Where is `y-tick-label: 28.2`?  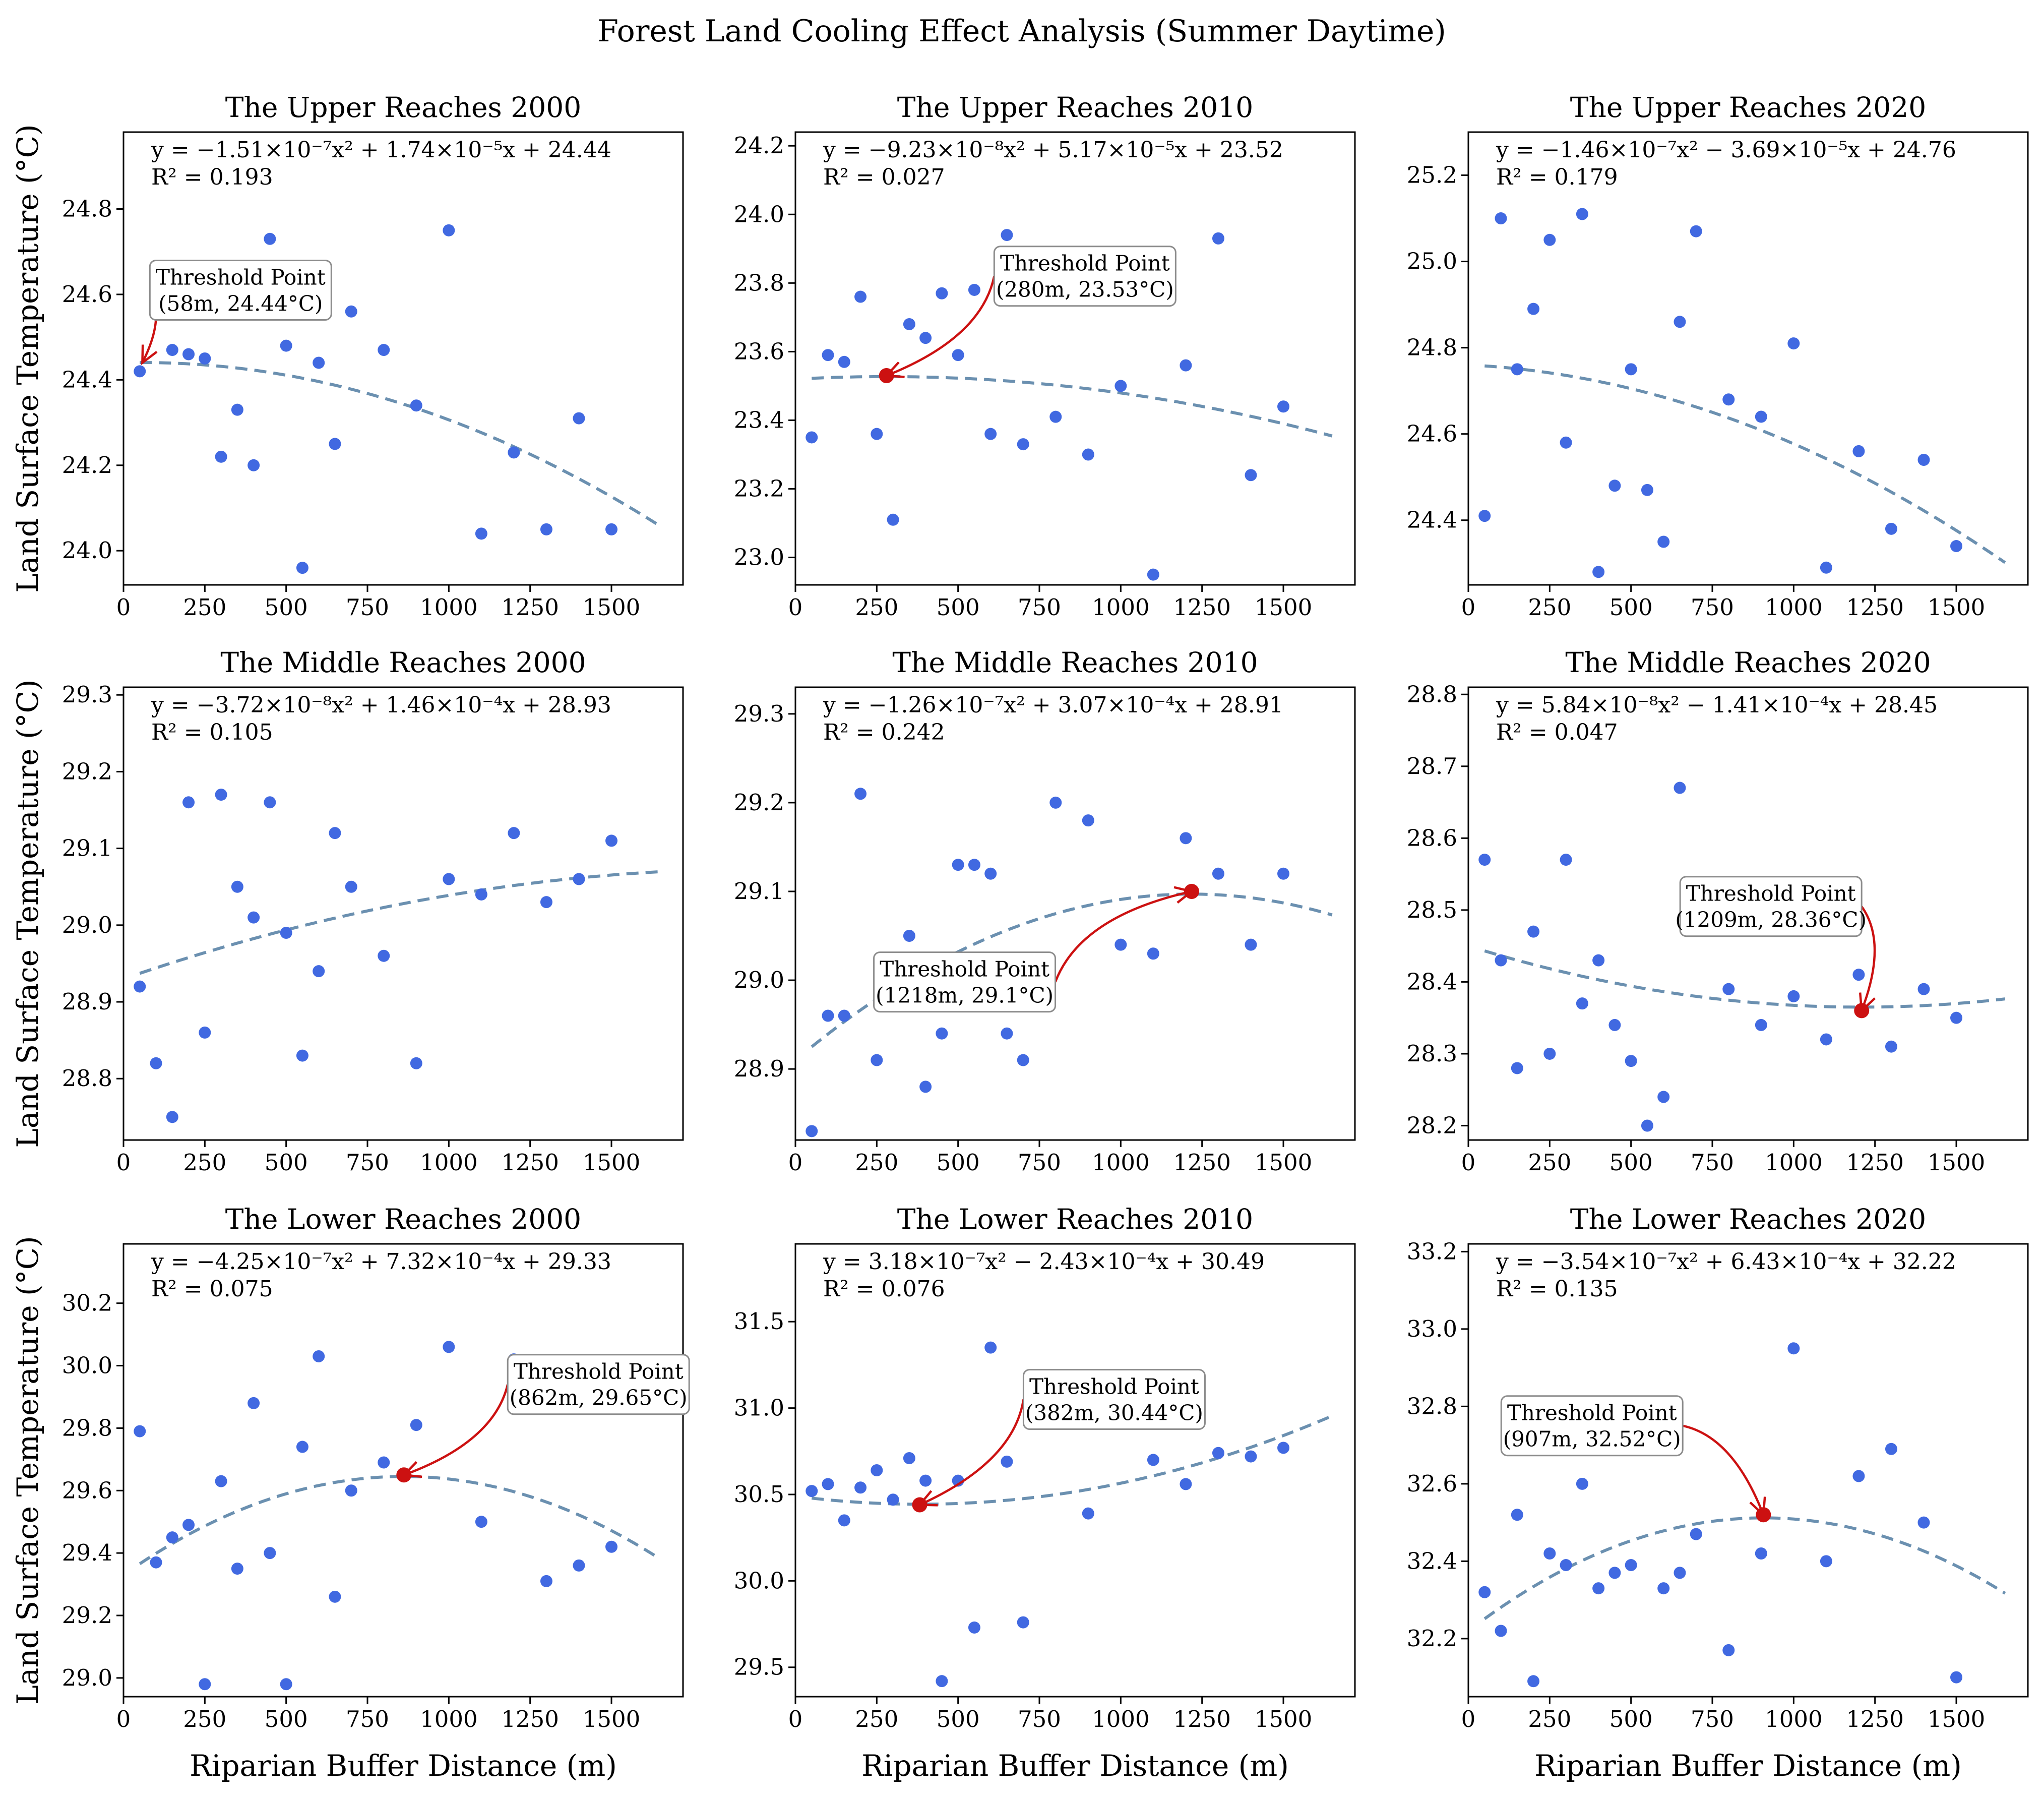
y-tick-label: 28.2 is located at coordinates (1432, 1126).